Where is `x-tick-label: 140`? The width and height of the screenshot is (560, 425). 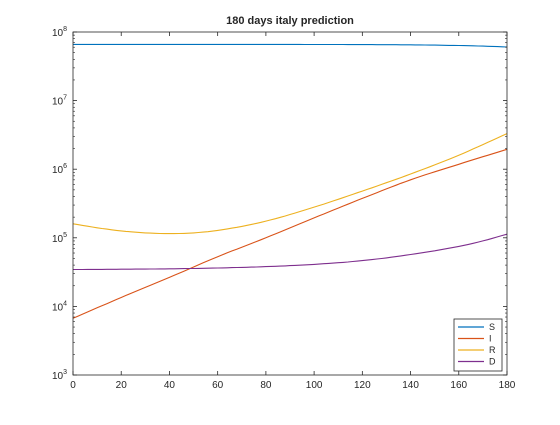 x-tick-label: 140 is located at coordinates (410, 385).